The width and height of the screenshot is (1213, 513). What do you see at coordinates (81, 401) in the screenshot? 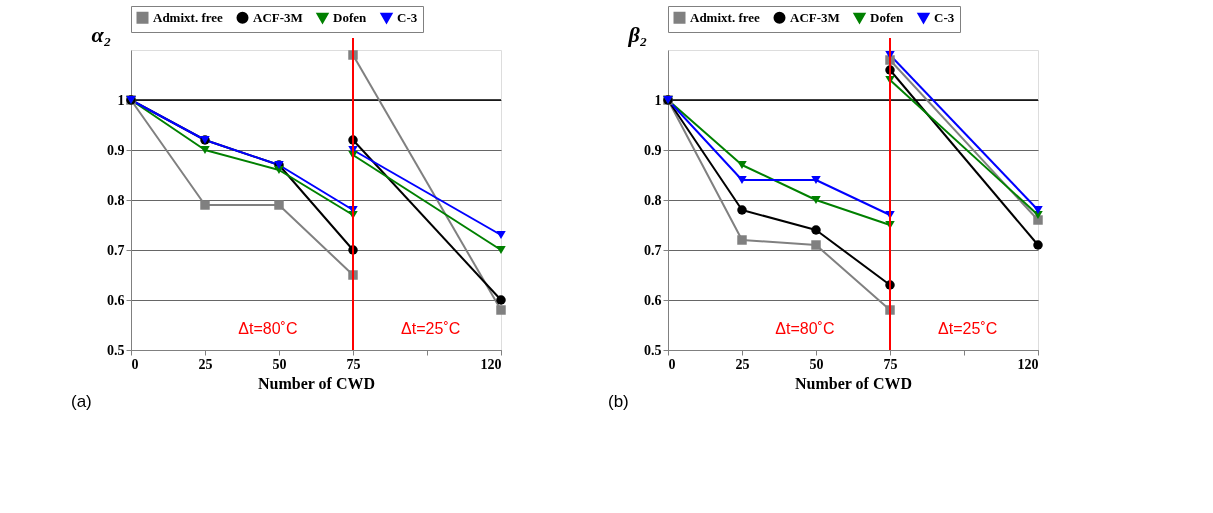
I see `text: (a)` at bounding box center [81, 401].